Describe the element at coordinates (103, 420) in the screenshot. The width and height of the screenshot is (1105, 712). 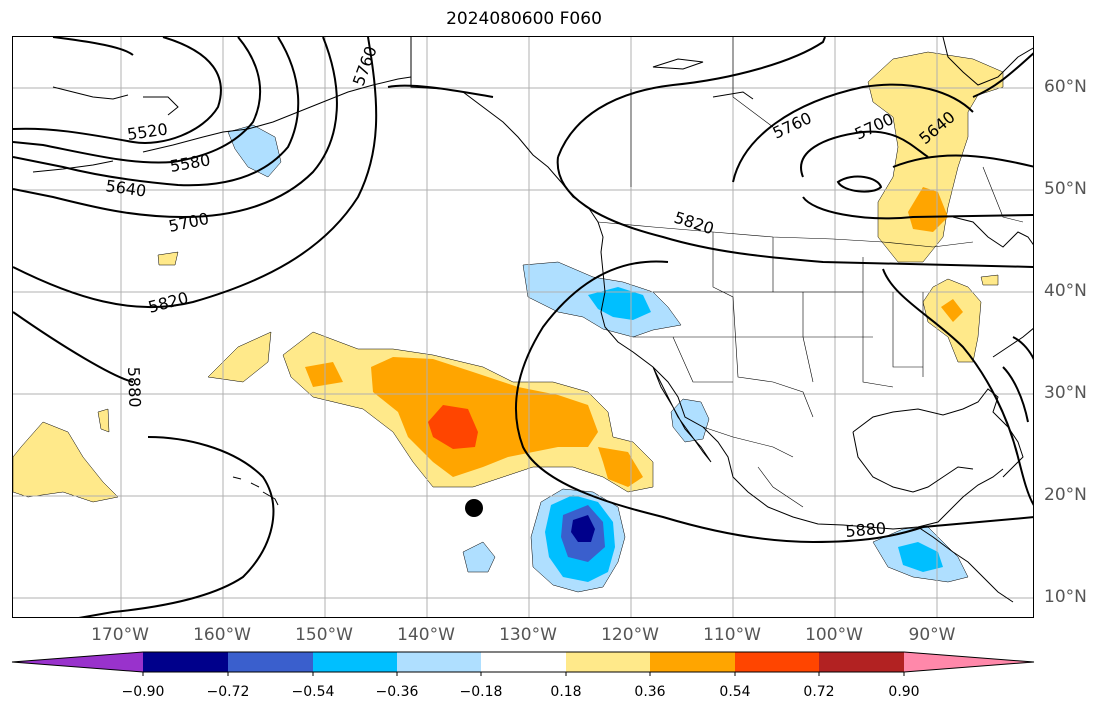
I see `positive-anomaly-small2` at that location.